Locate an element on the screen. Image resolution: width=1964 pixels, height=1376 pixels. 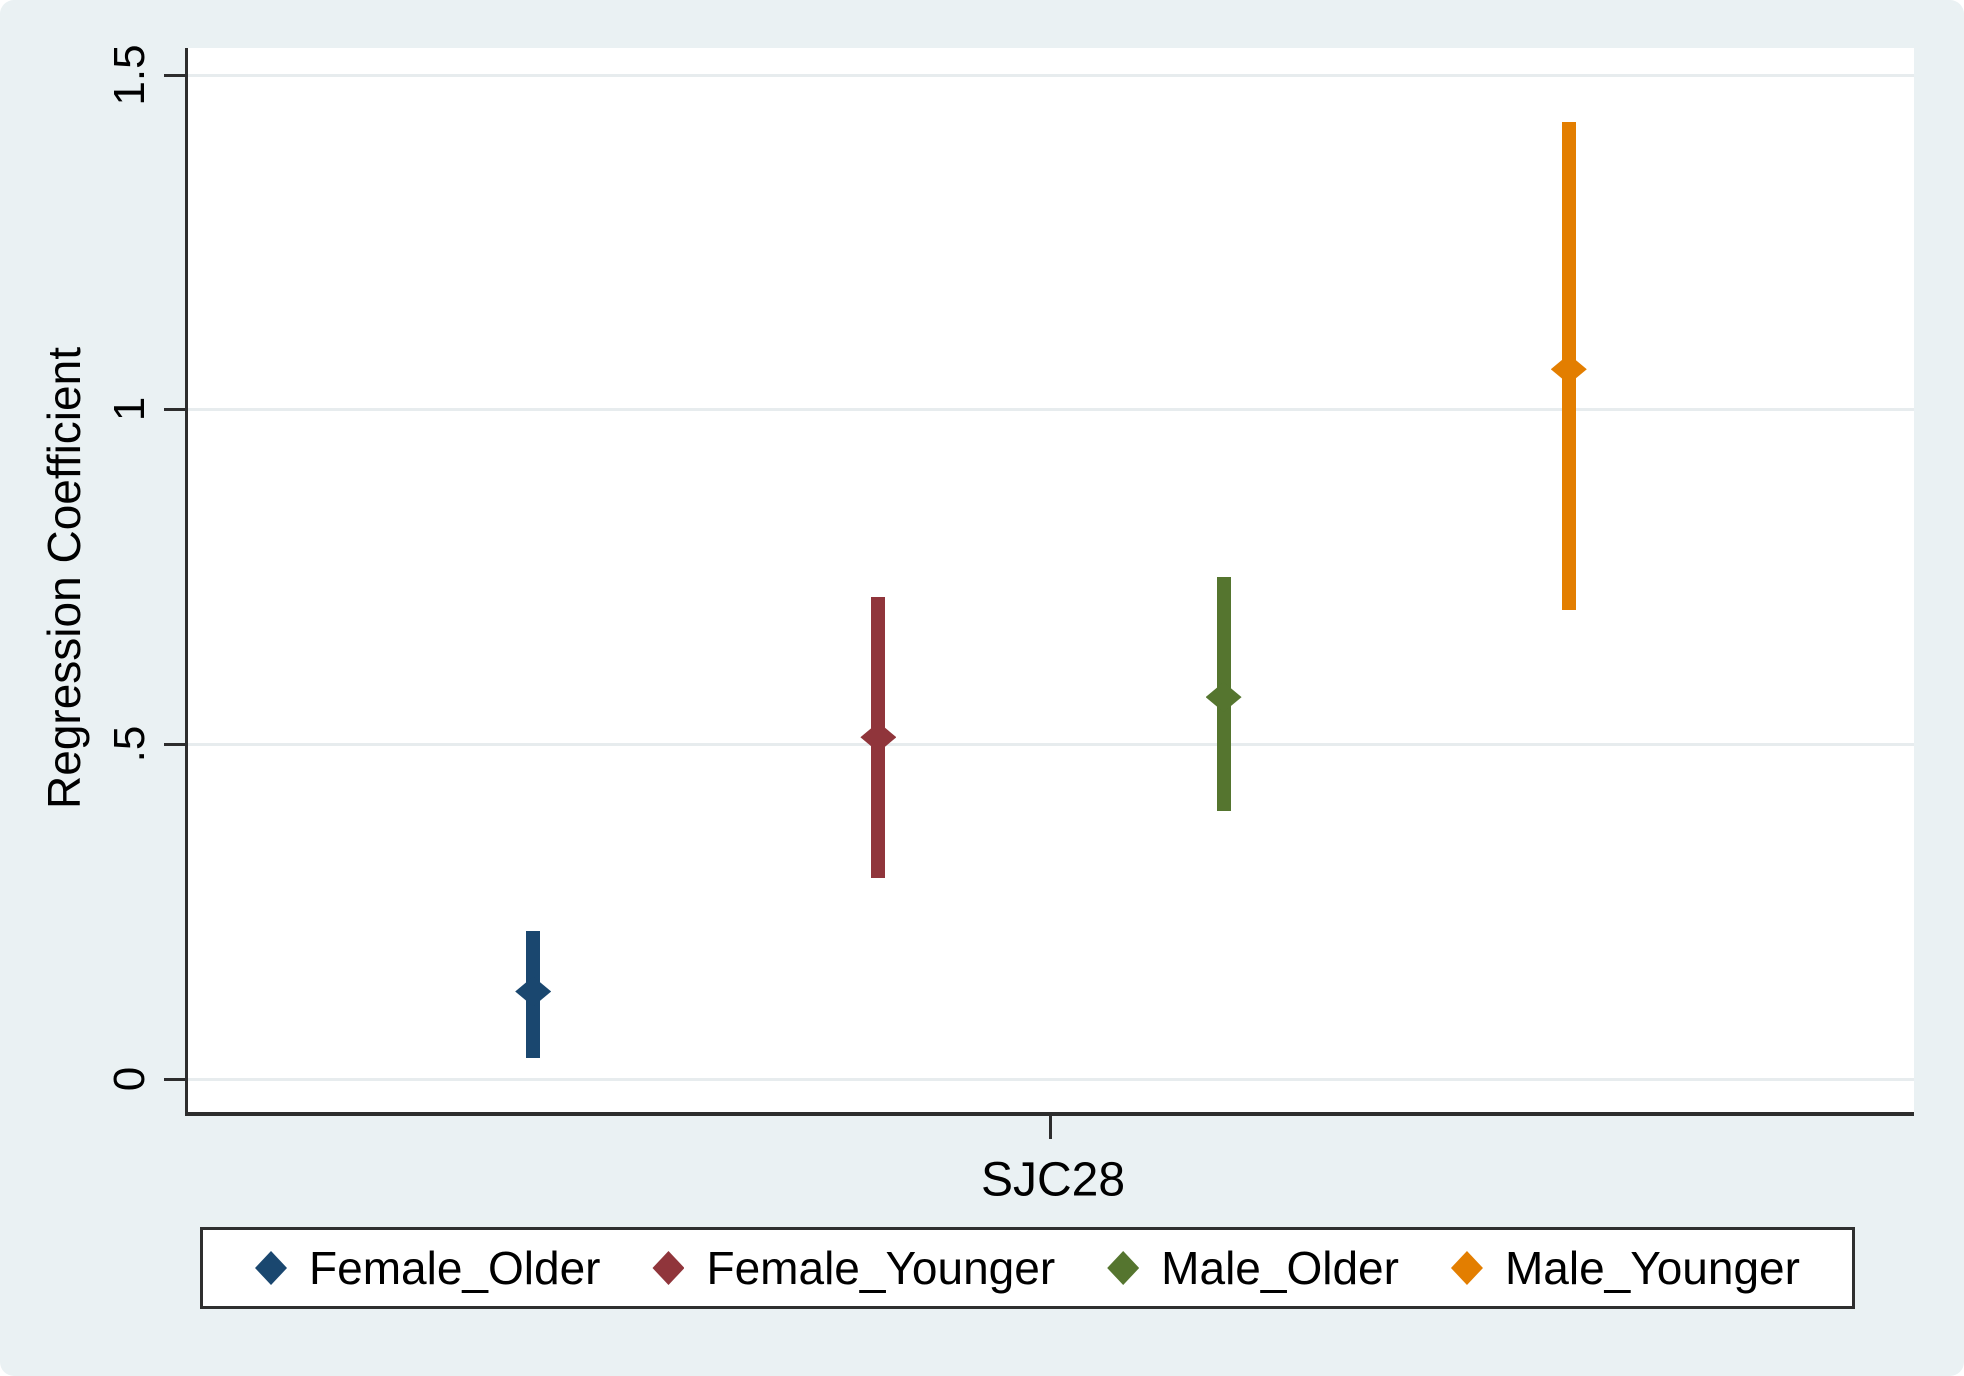
y-axis-title: Regression Coefficient is located at coordinates (64, 578).